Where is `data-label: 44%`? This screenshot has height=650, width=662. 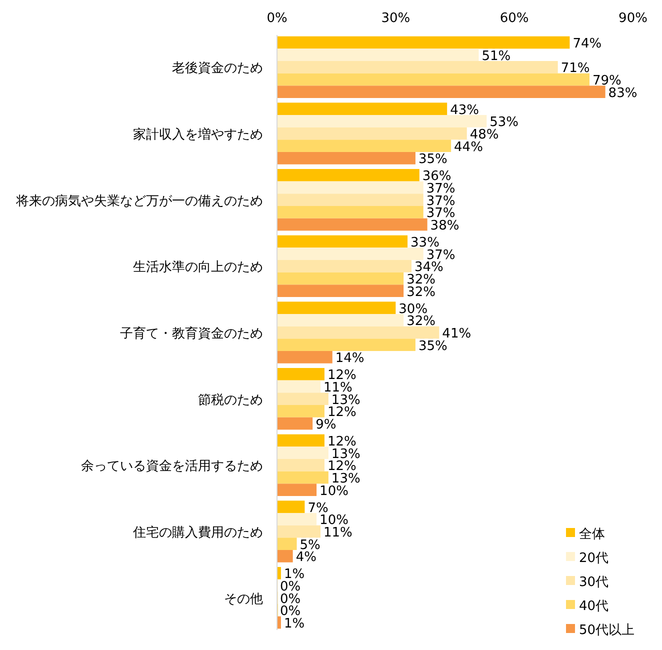 data-label: 44% is located at coordinates (468, 147).